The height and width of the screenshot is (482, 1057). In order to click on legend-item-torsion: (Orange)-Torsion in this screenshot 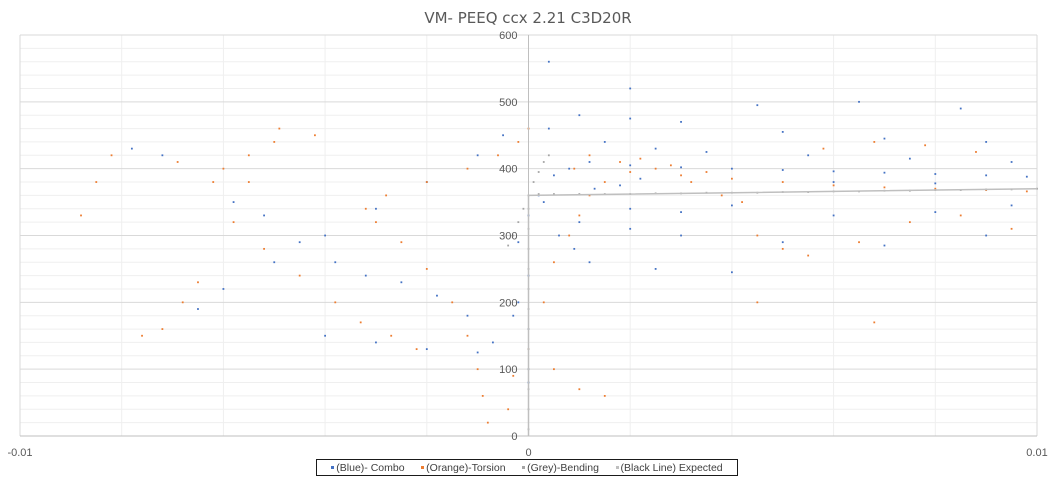, I will do `click(463, 468)`.